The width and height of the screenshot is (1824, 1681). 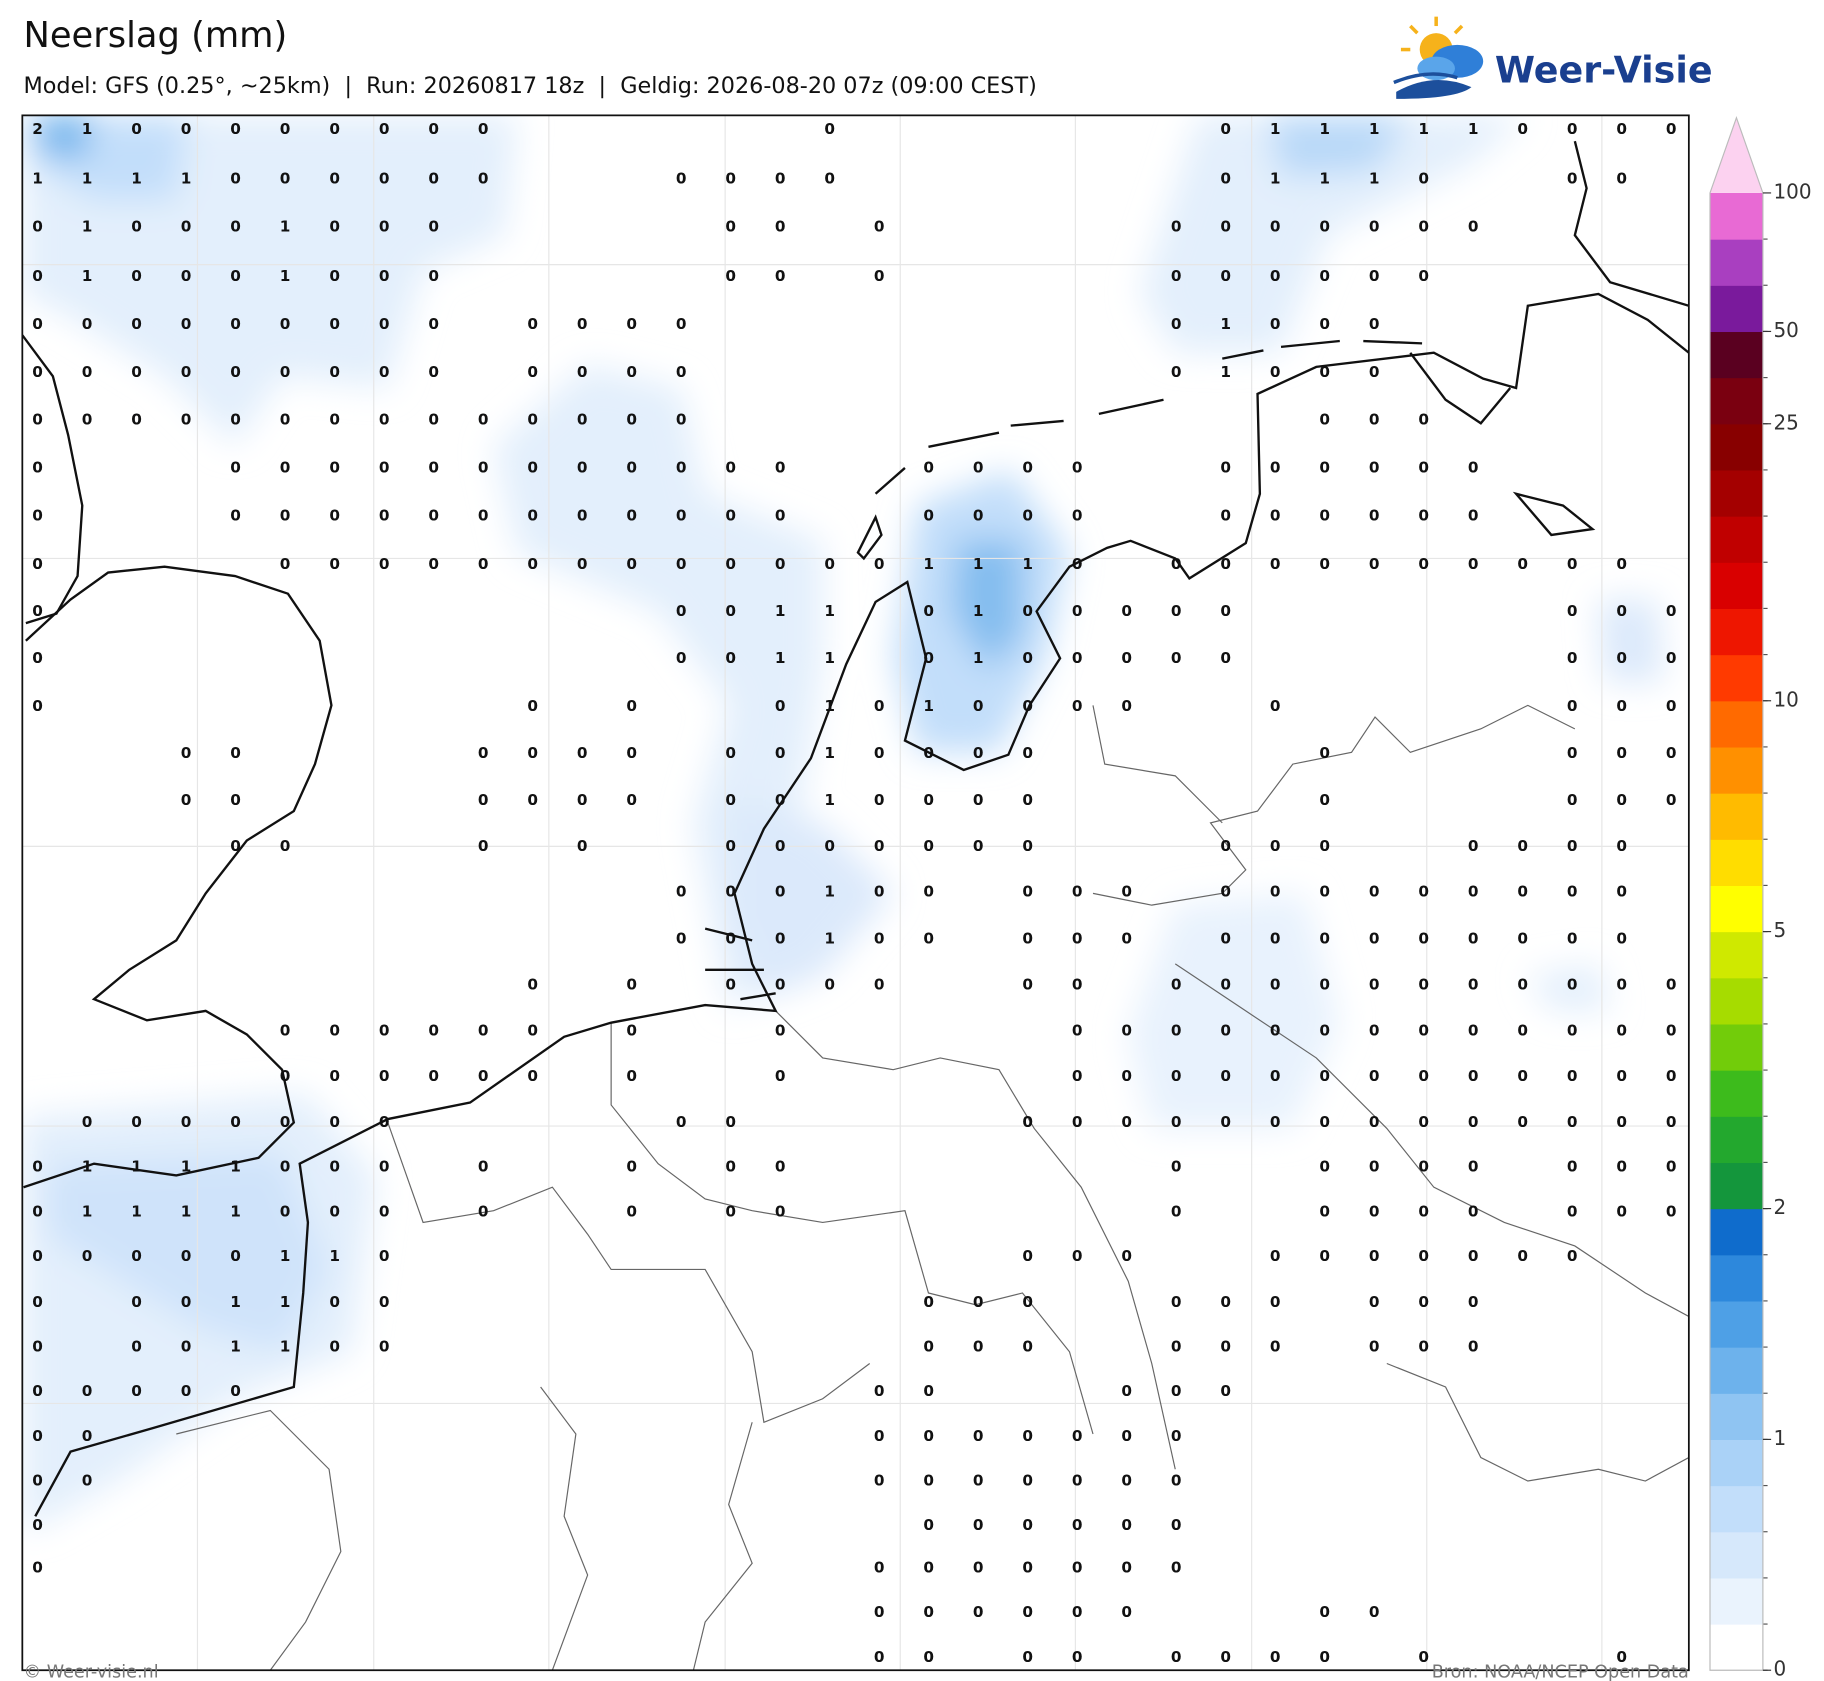 I want to click on logo: Weer-Visie, so click(x=1553, y=57).